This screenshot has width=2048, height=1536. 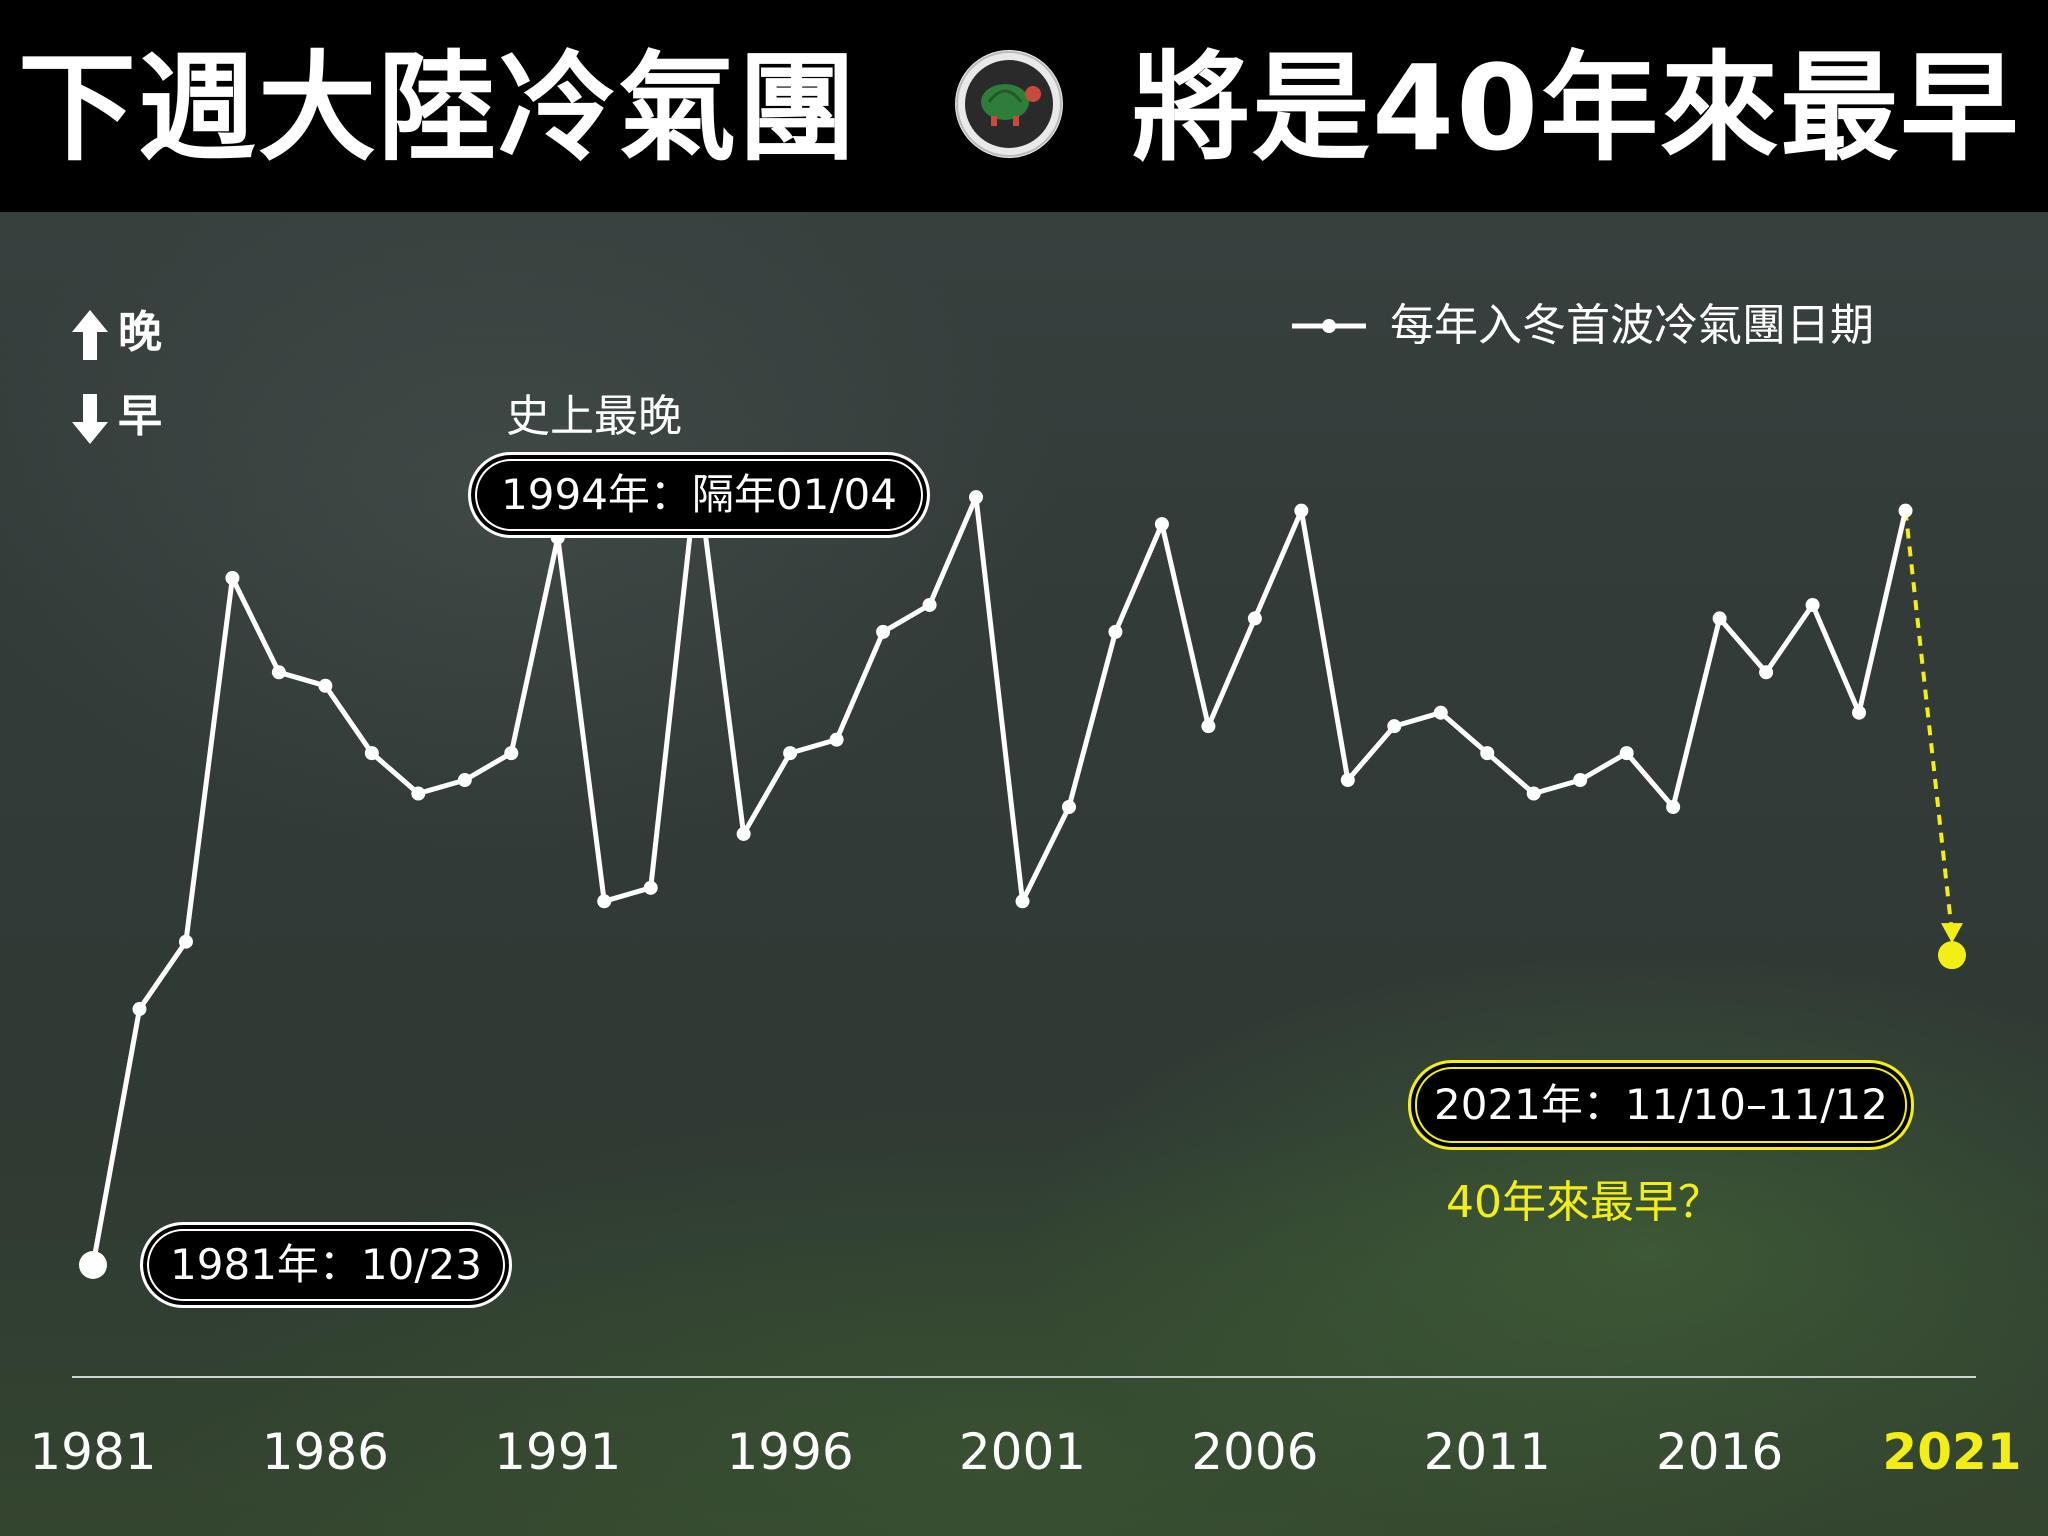 I want to click on legend-line-swatch, so click(x=1329, y=326).